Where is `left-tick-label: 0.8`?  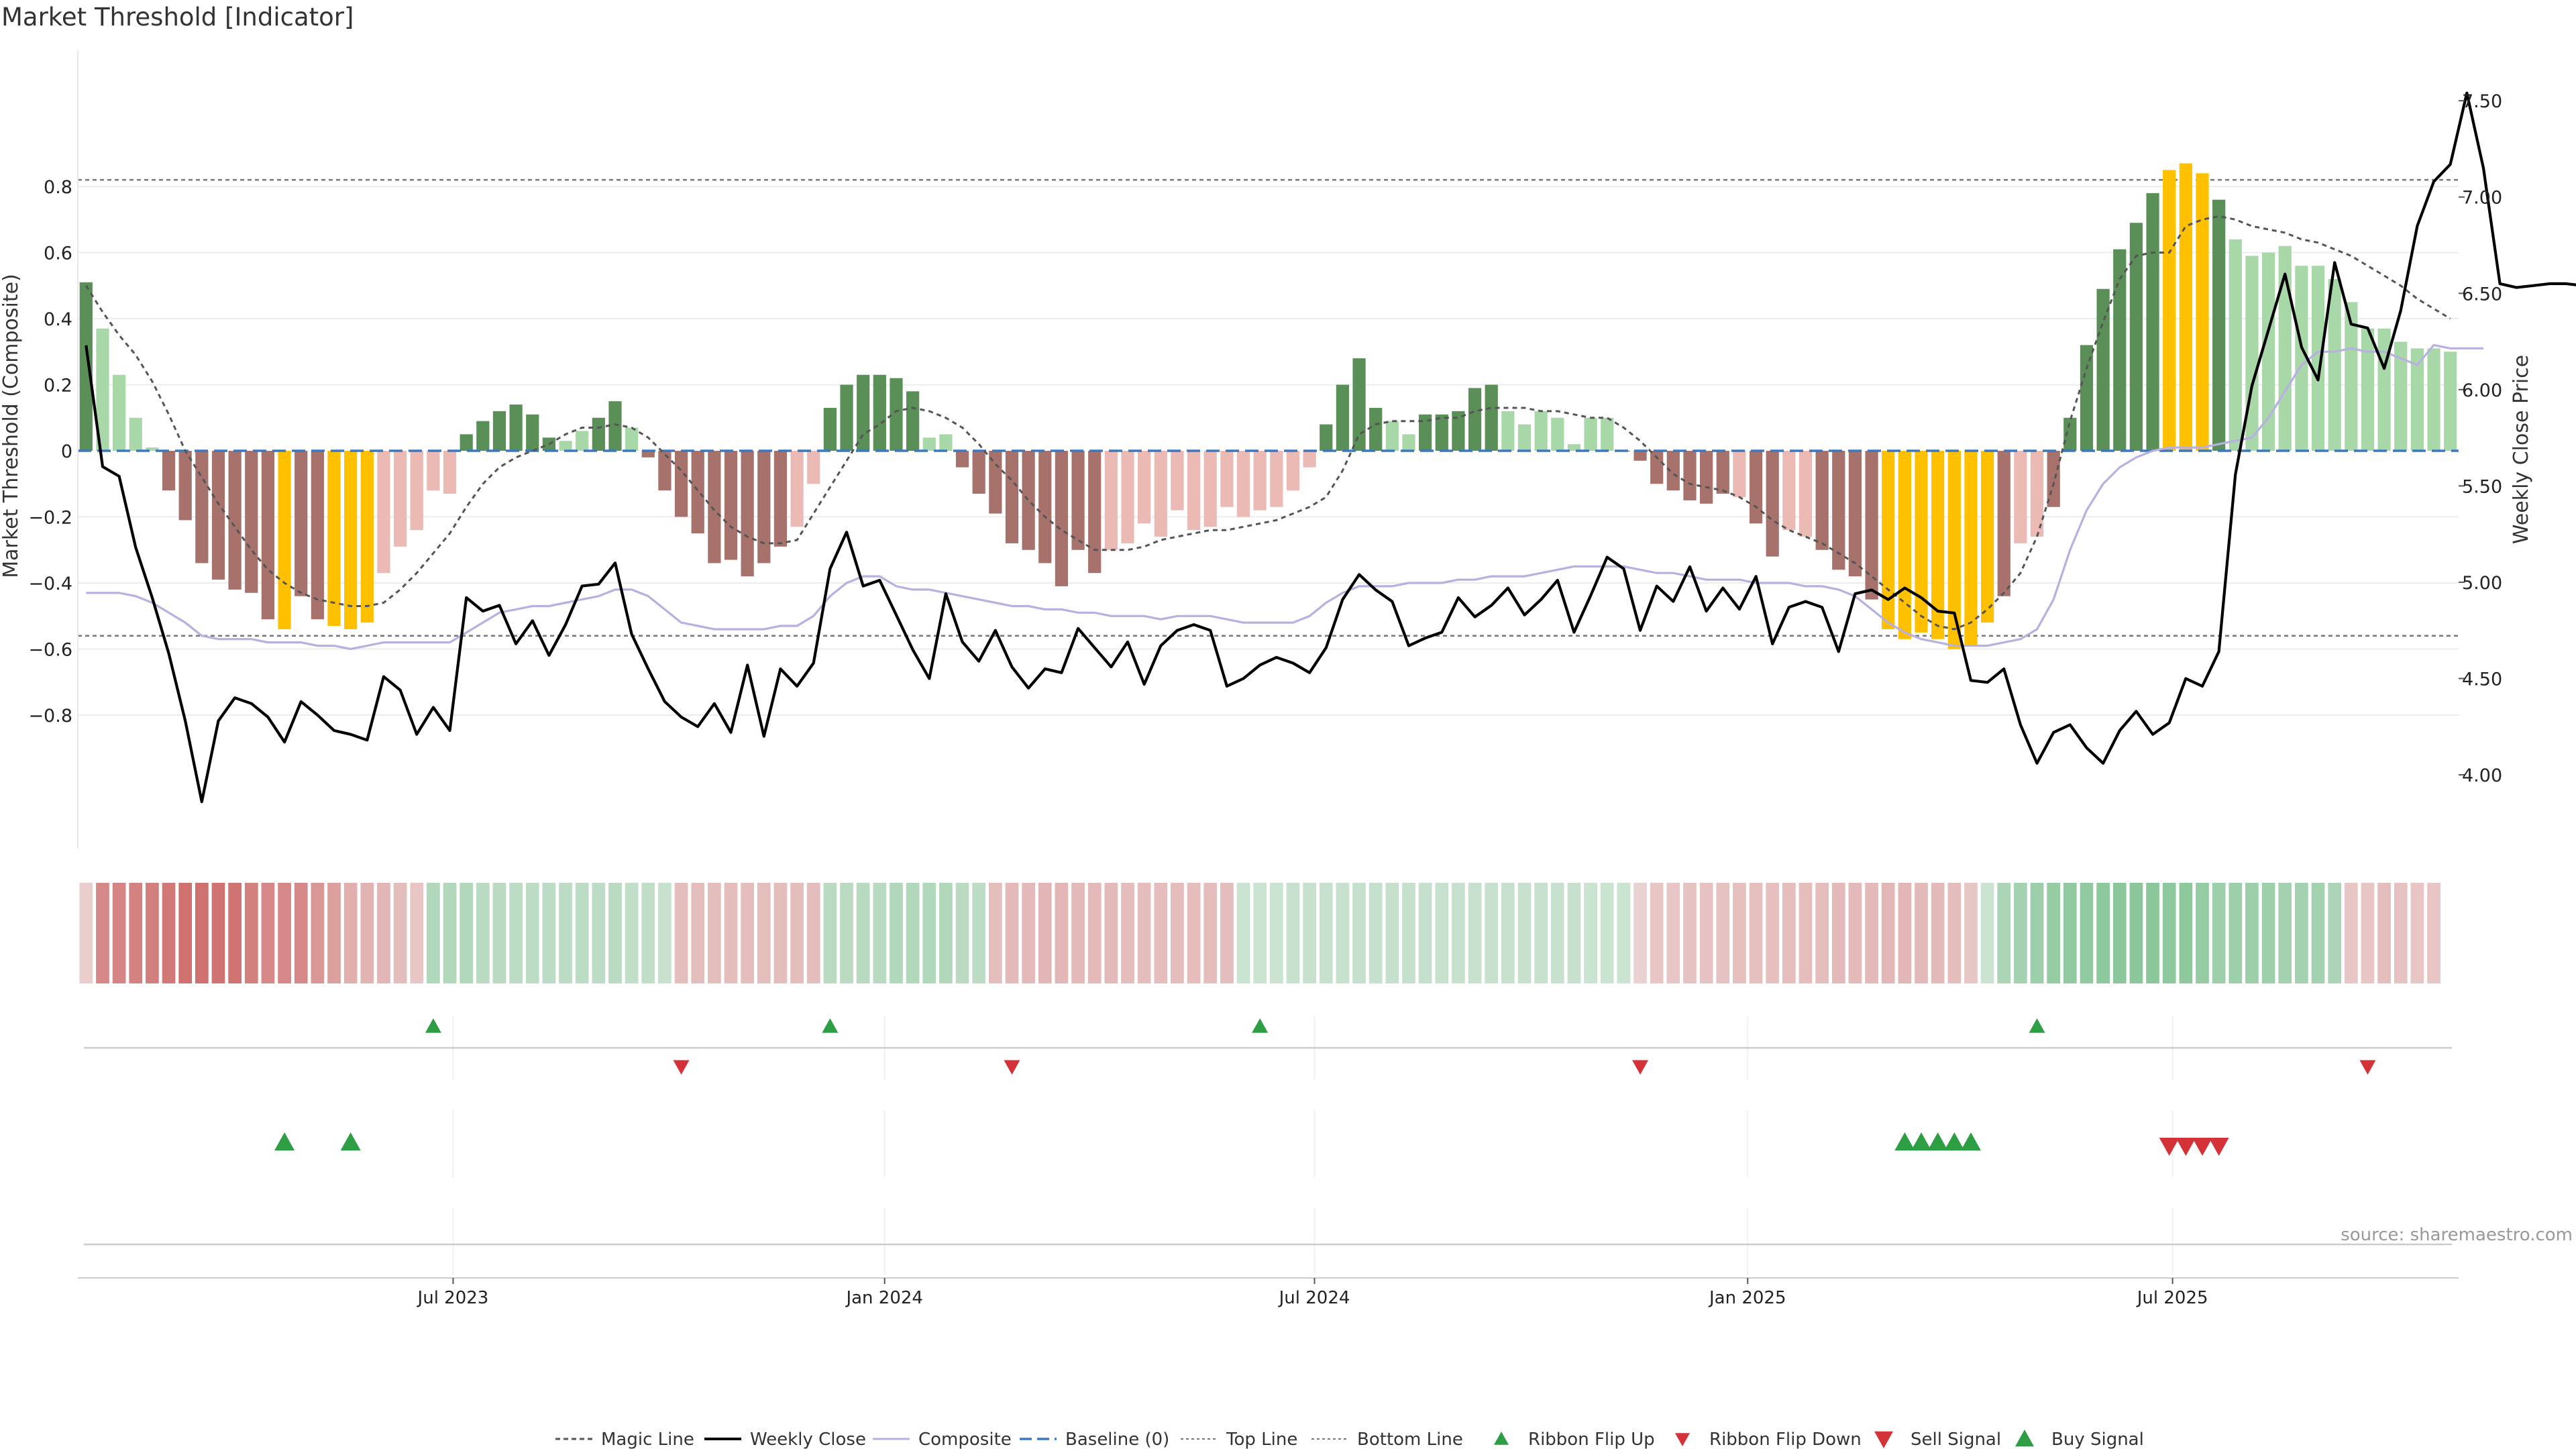 left-tick-label: 0.8 is located at coordinates (58, 187).